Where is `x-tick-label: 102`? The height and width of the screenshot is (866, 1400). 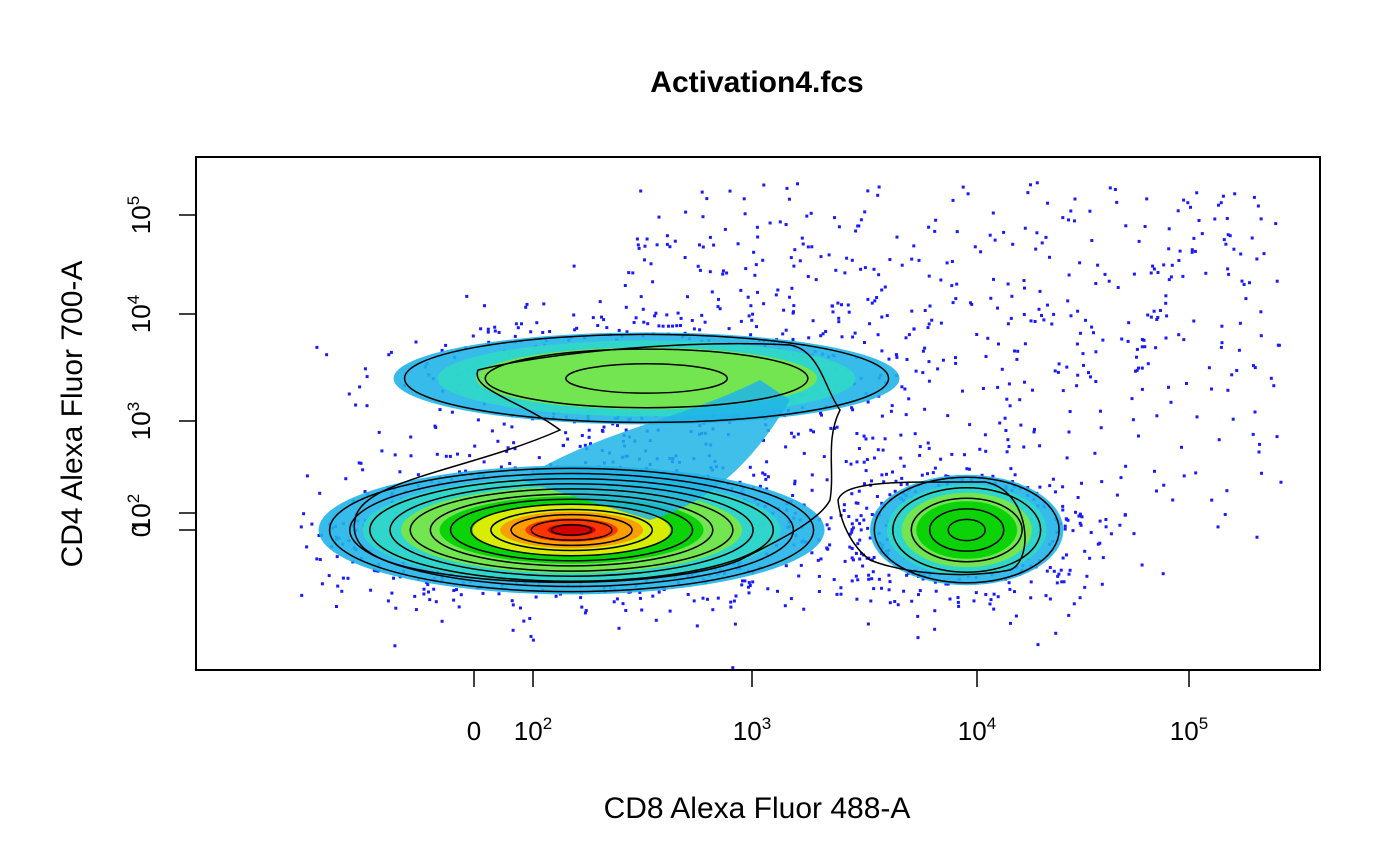
x-tick-label: 102 is located at coordinates (533, 730).